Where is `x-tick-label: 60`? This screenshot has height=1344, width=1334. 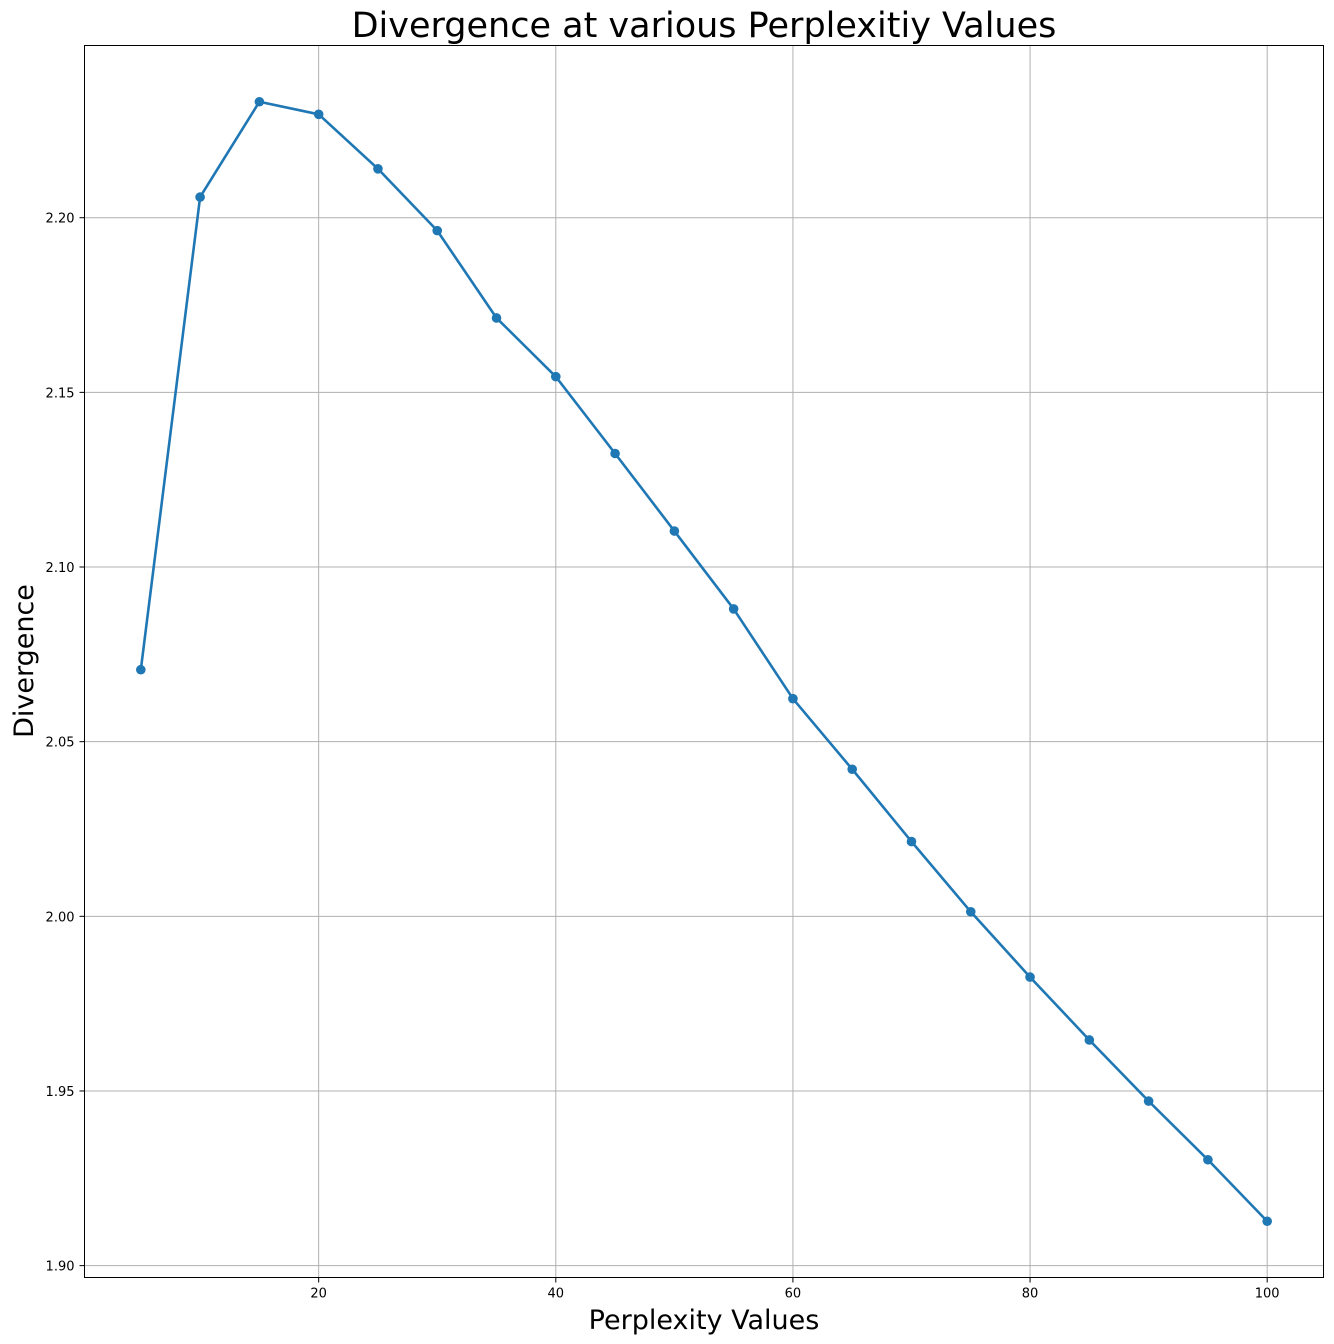 x-tick-label: 60 is located at coordinates (793, 1294).